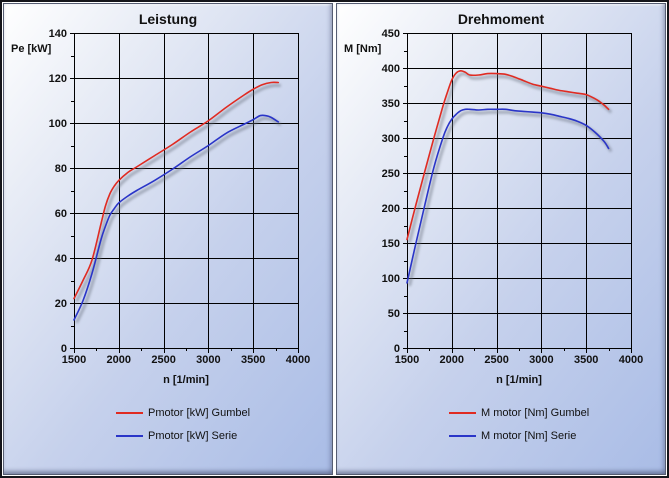  I want to click on svg-text: 300, so click(391, 139).